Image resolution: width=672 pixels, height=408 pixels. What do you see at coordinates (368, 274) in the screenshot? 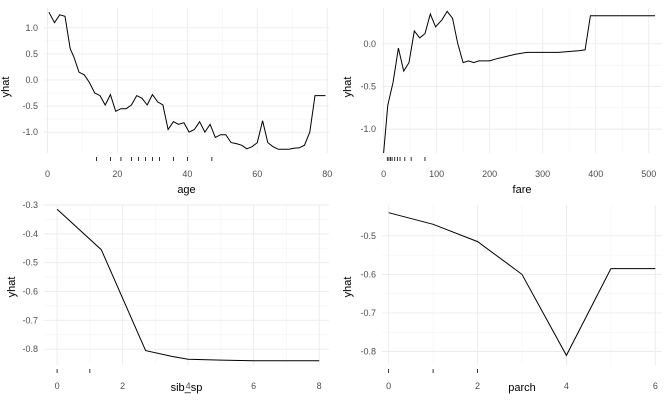
I see `parch-y-tick-label: -0.6` at bounding box center [368, 274].